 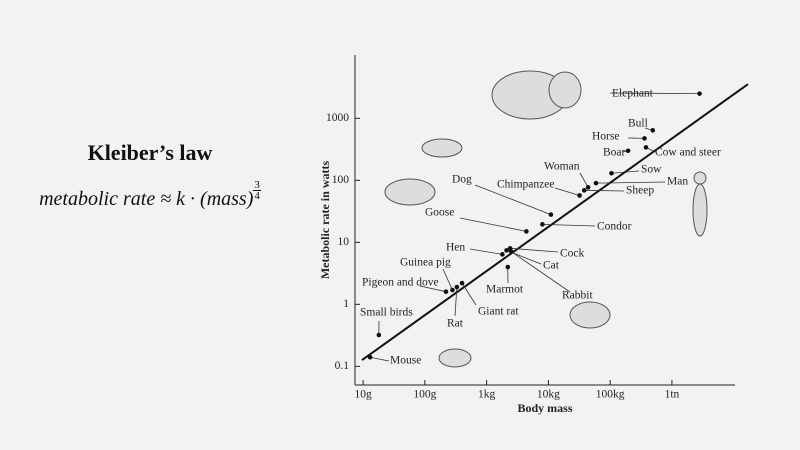 I want to click on exponent-numerator: 3, so click(x=257, y=185).